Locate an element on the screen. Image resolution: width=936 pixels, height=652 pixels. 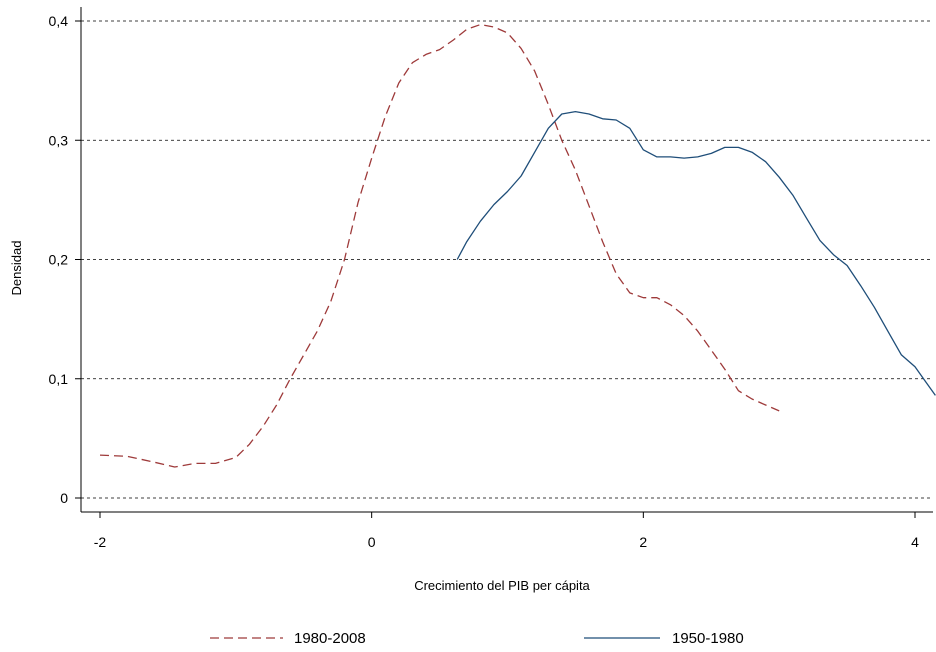
x-tick-label: 2 is located at coordinates (643, 542).